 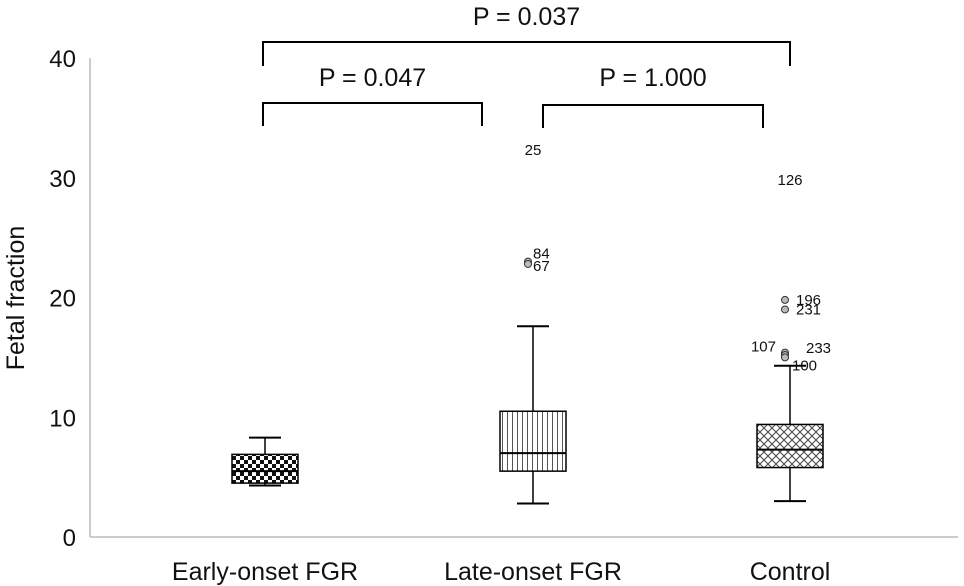 I want to click on x-tick-label: Control, so click(x=790, y=572).